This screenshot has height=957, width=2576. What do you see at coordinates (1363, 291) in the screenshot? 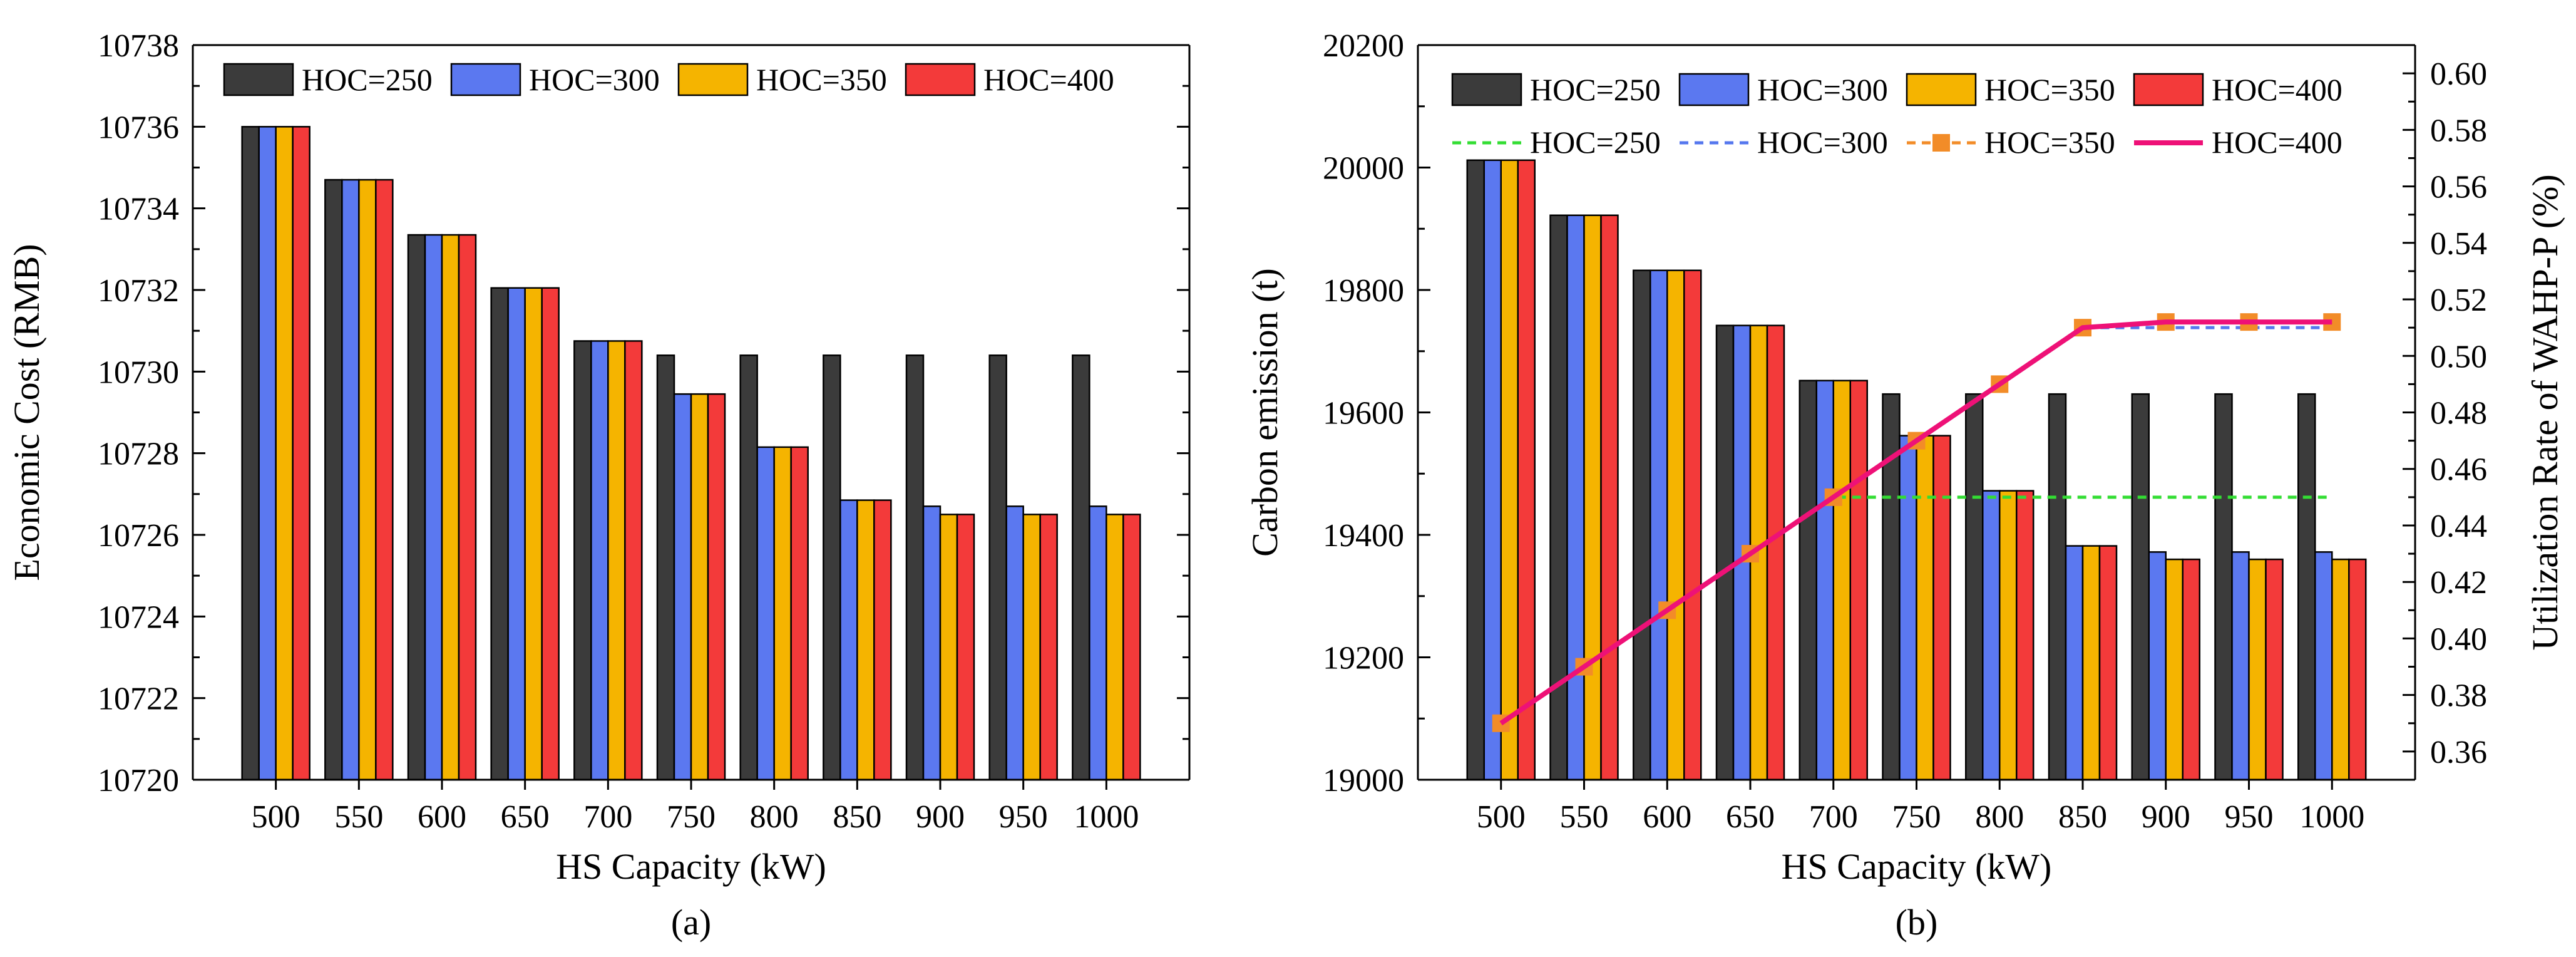
I see `y-tick-label: 19800` at bounding box center [1363, 291].